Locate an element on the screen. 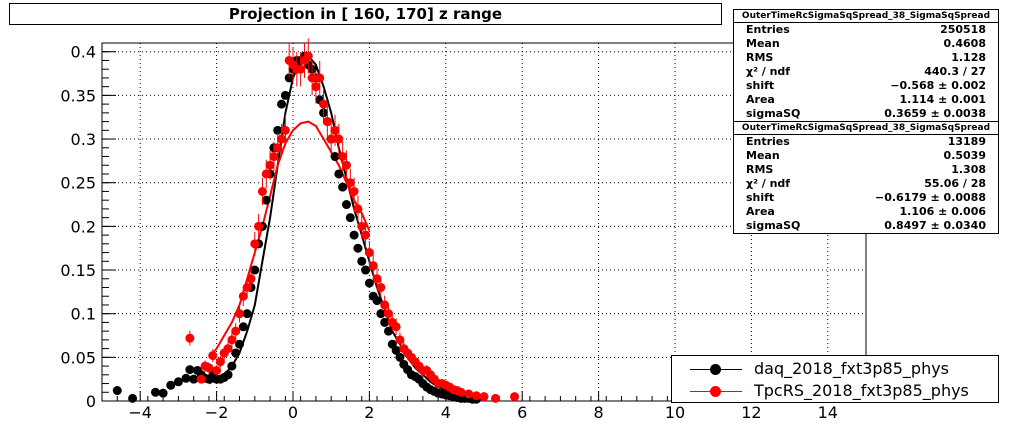 This screenshot has width=1019, height=446. y-tick-label: 0.15 is located at coordinates (78, 270).